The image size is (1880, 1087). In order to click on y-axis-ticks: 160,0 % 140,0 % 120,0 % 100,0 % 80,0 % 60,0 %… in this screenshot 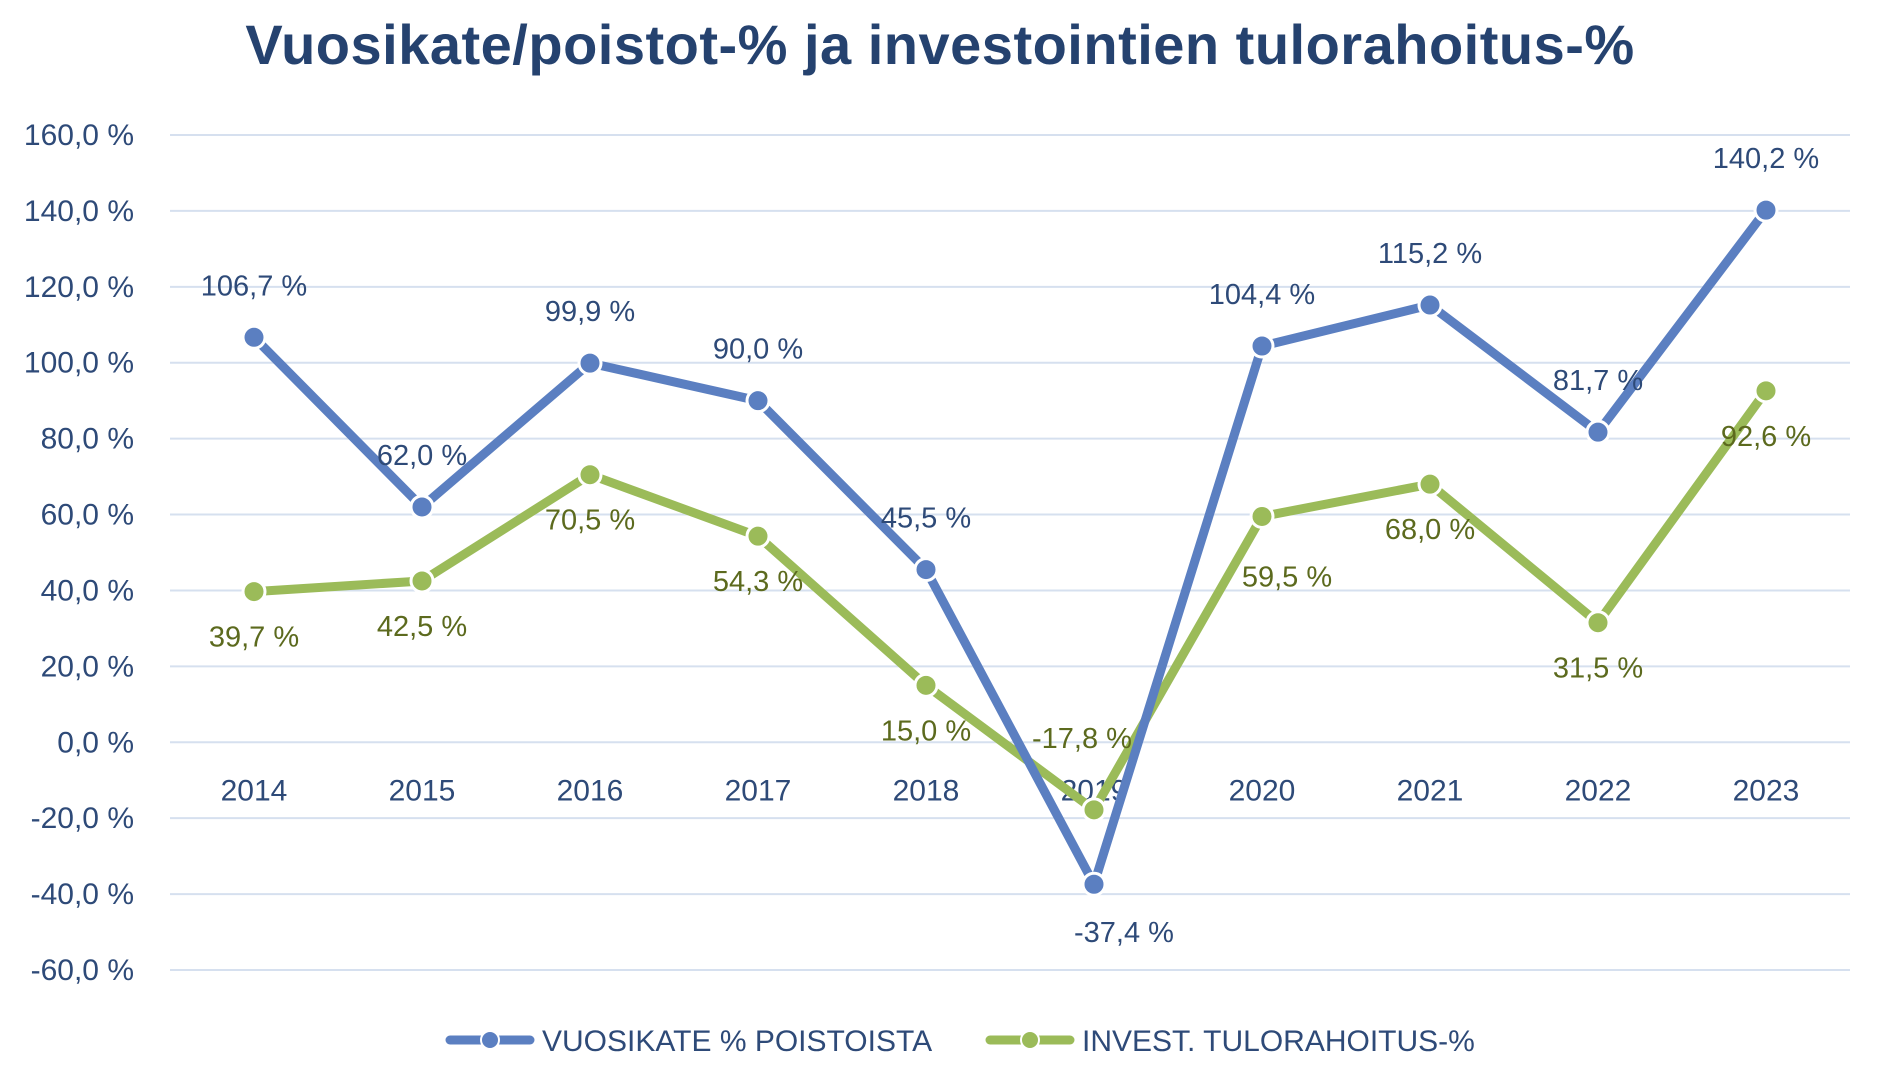, I will do `click(79, 553)`.